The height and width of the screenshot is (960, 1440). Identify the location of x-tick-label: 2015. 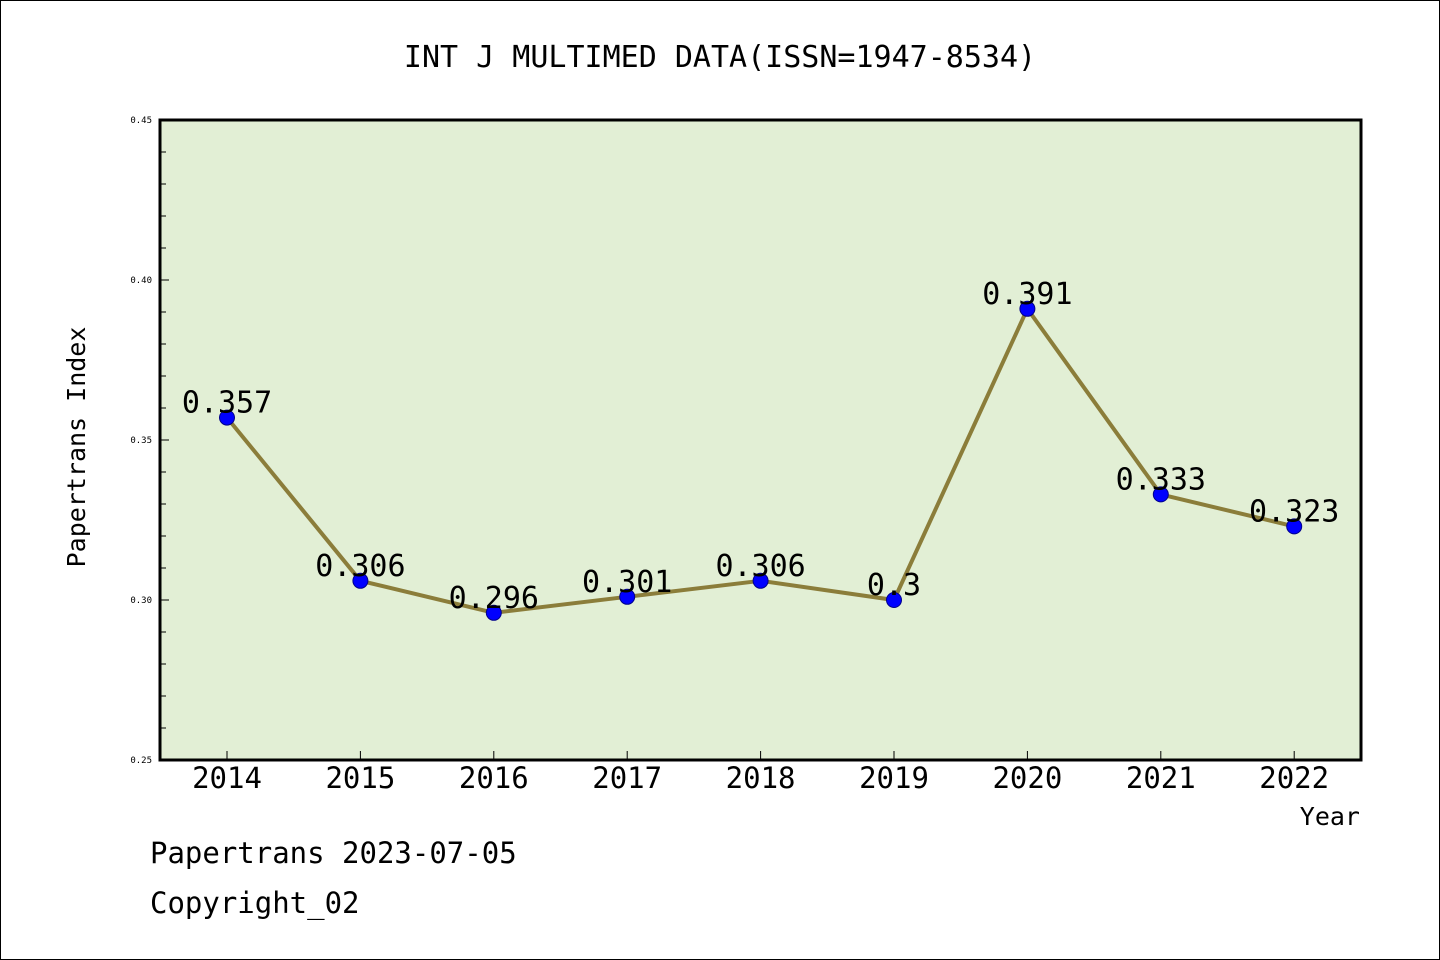
(360, 778).